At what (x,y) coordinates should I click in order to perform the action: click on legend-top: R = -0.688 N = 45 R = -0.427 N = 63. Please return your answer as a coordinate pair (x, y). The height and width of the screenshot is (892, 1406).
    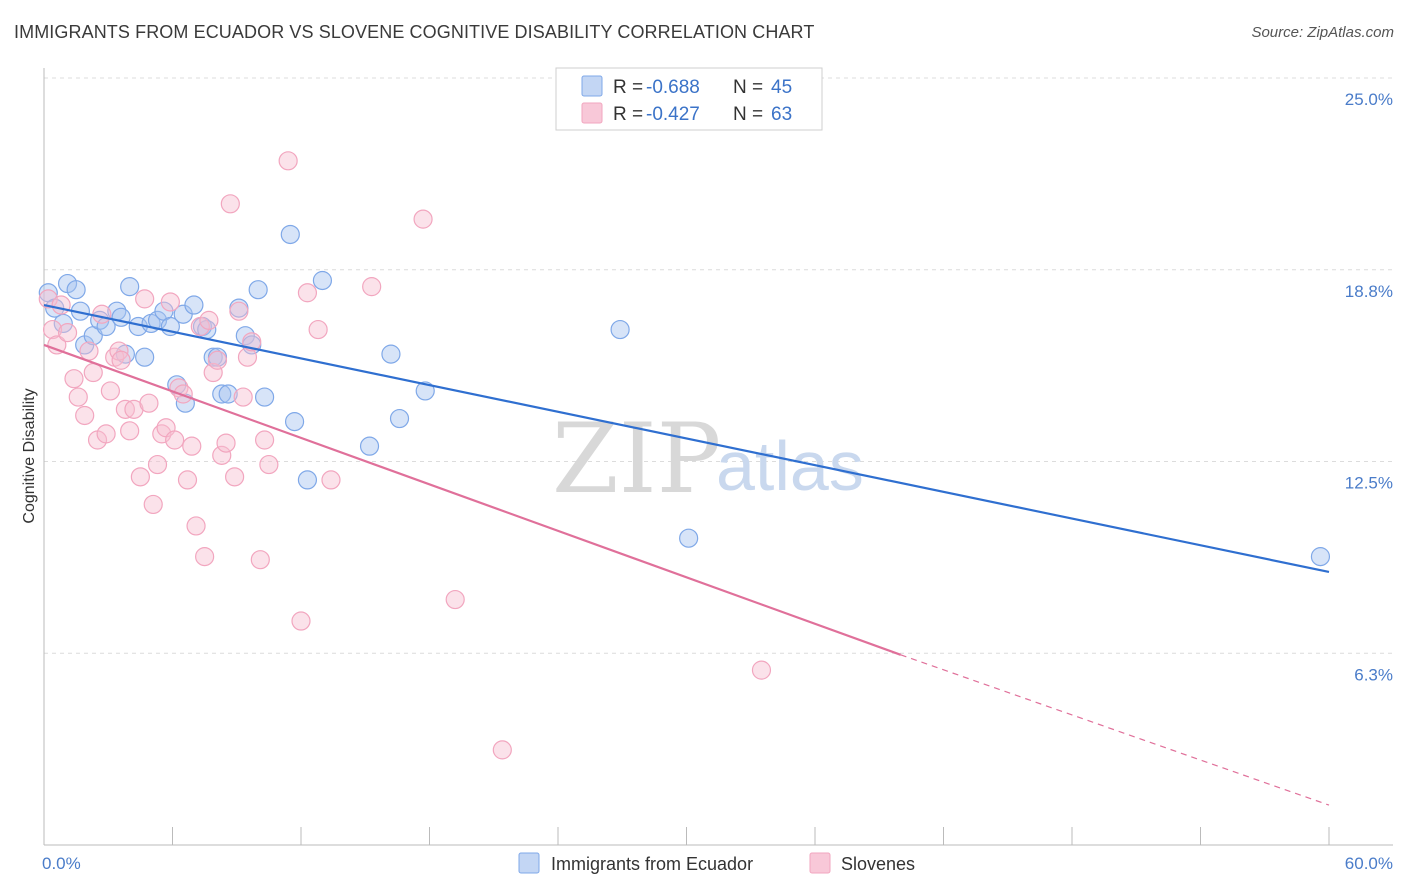
    Looking at the image, I should click on (689, 99).